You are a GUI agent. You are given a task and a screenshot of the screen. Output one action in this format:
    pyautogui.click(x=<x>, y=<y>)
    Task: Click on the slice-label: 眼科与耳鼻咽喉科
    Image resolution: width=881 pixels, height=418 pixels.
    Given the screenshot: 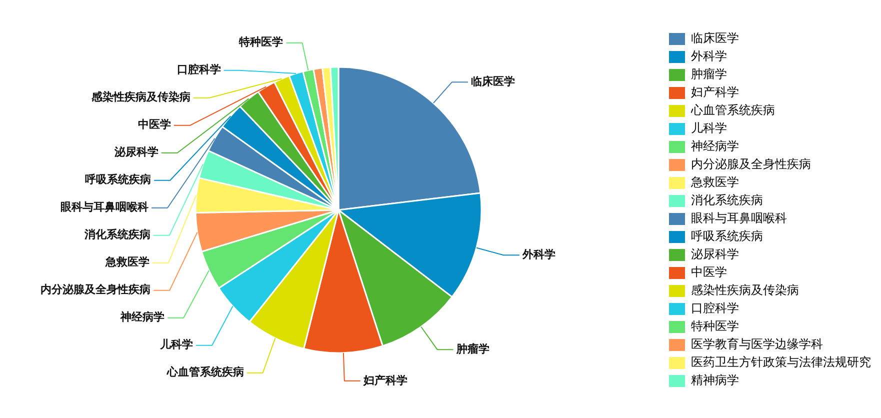 What is the action you would take?
    pyautogui.click(x=104, y=207)
    